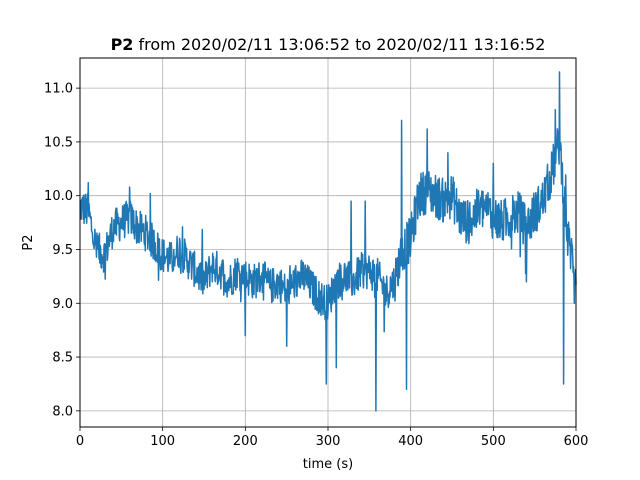 Image resolution: width=640 pixels, height=480 pixels. I want to click on x-tick-label: 0, so click(80, 441).